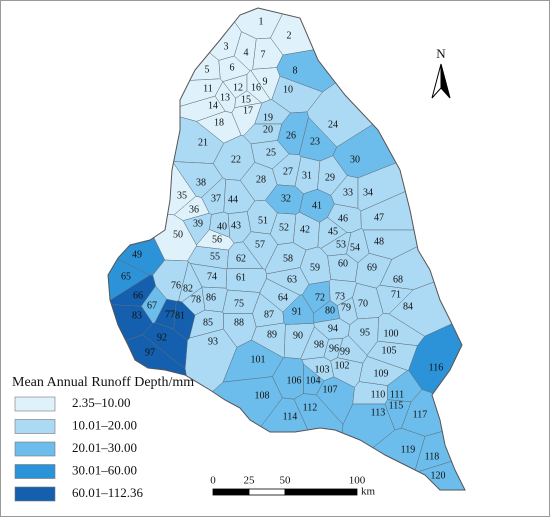 The width and height of the screenshot is (550, 517). What do you see at coordinates (213, 105) in the screenshot?
I see `subbasin-label: 14` at bounding box center [213, 105].